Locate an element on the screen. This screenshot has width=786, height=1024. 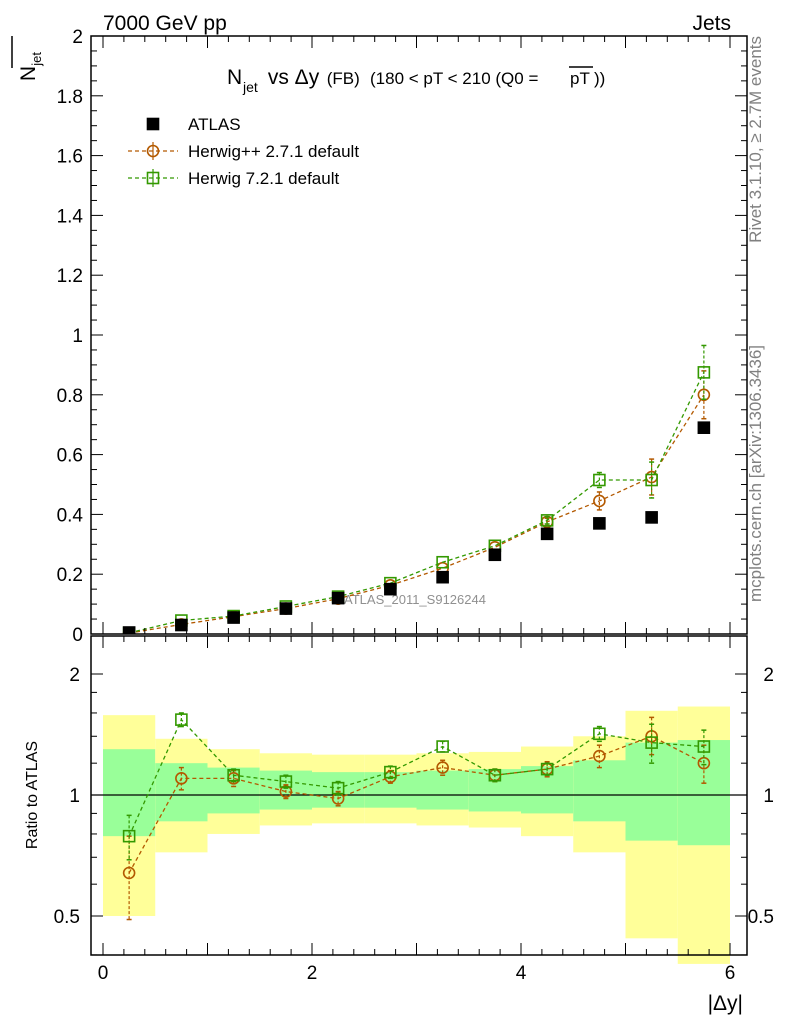
header-left: 7000 GeV pp is located at coordinates (165, 23).